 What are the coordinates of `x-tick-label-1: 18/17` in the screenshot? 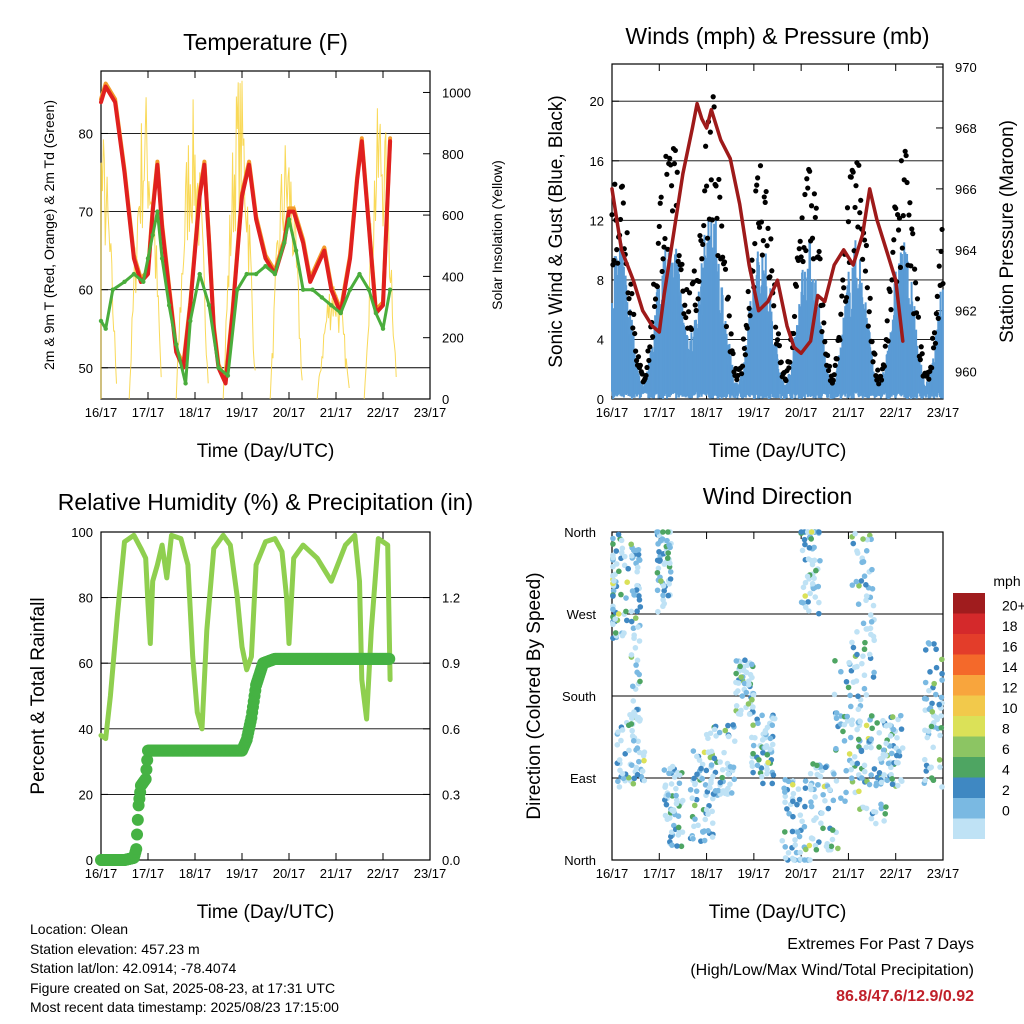 It's located at (195, 412).